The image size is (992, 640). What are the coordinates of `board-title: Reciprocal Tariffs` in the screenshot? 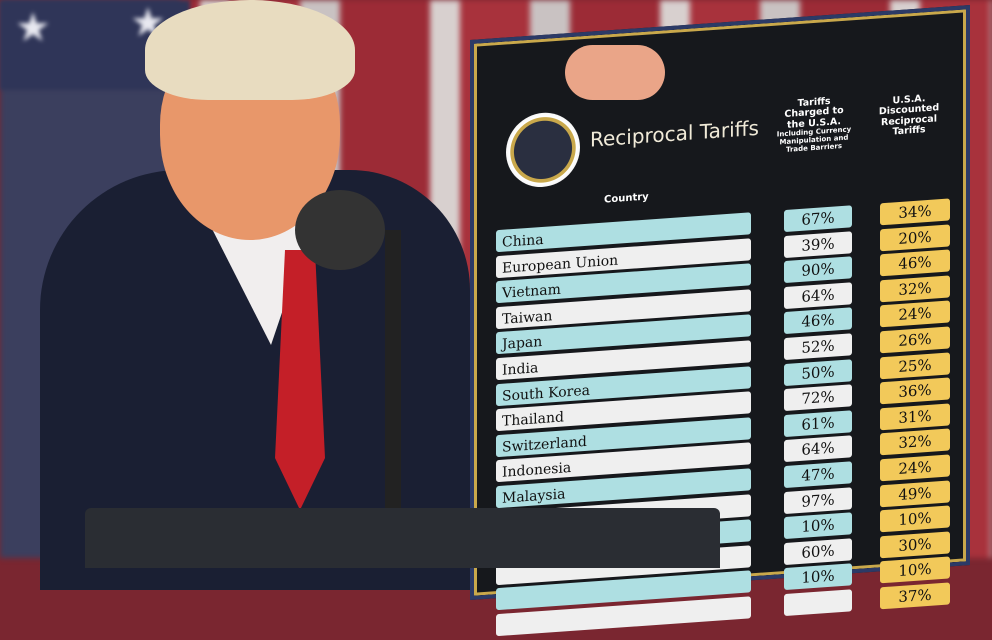 It's located at (674, 133).